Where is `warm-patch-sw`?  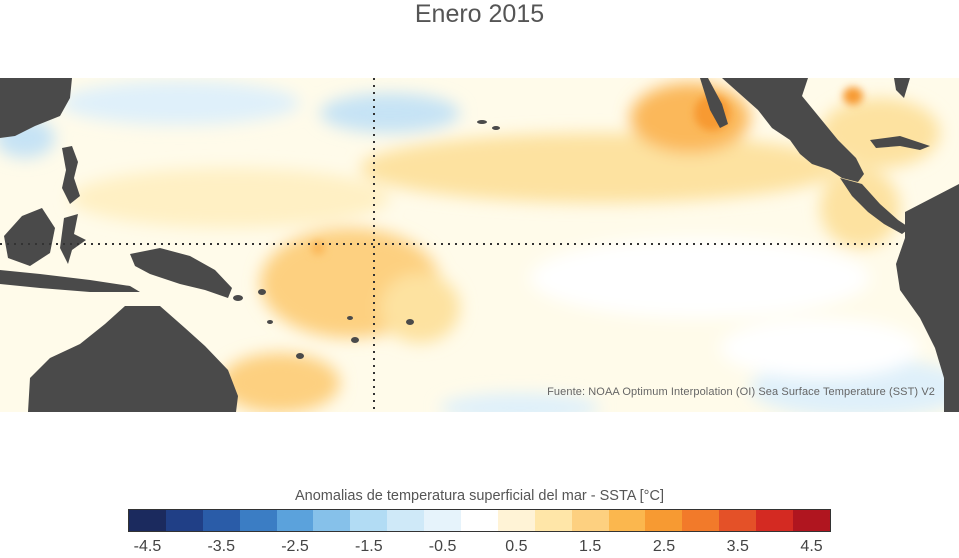 warm-patch-sw is located at coordinates (280, 382).